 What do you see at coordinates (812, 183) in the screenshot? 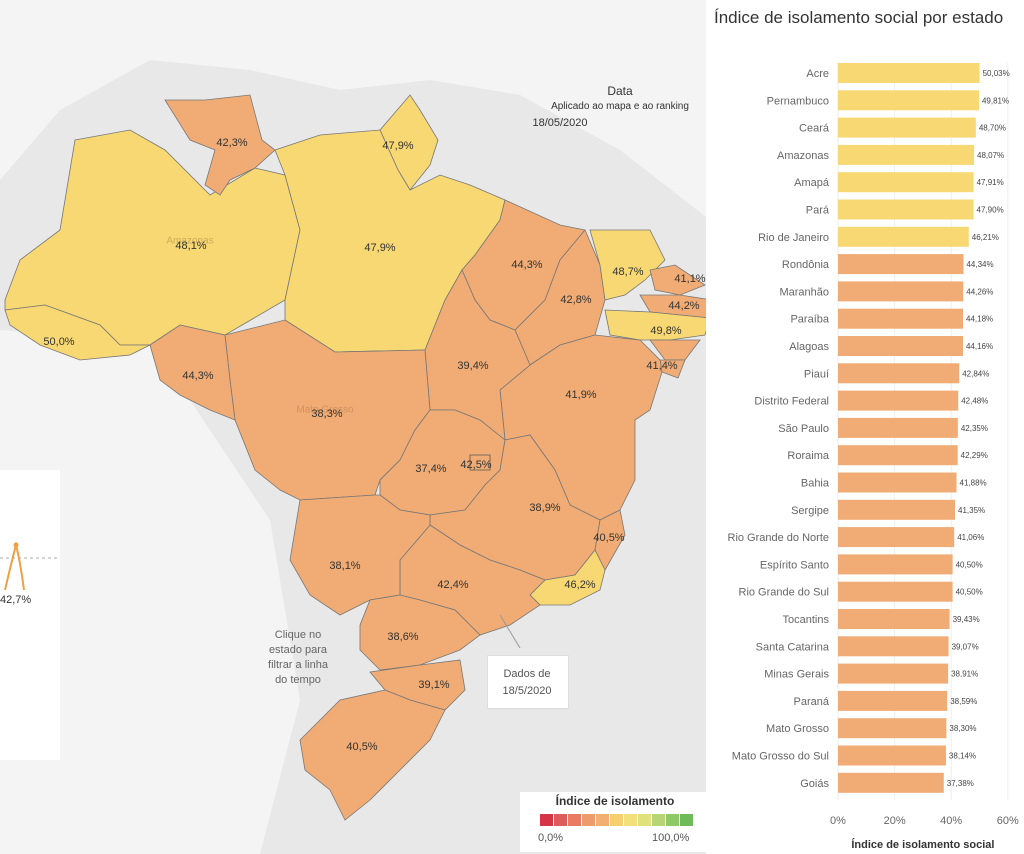
I see `category-label: Amapá` at bounding box center [812, 183].